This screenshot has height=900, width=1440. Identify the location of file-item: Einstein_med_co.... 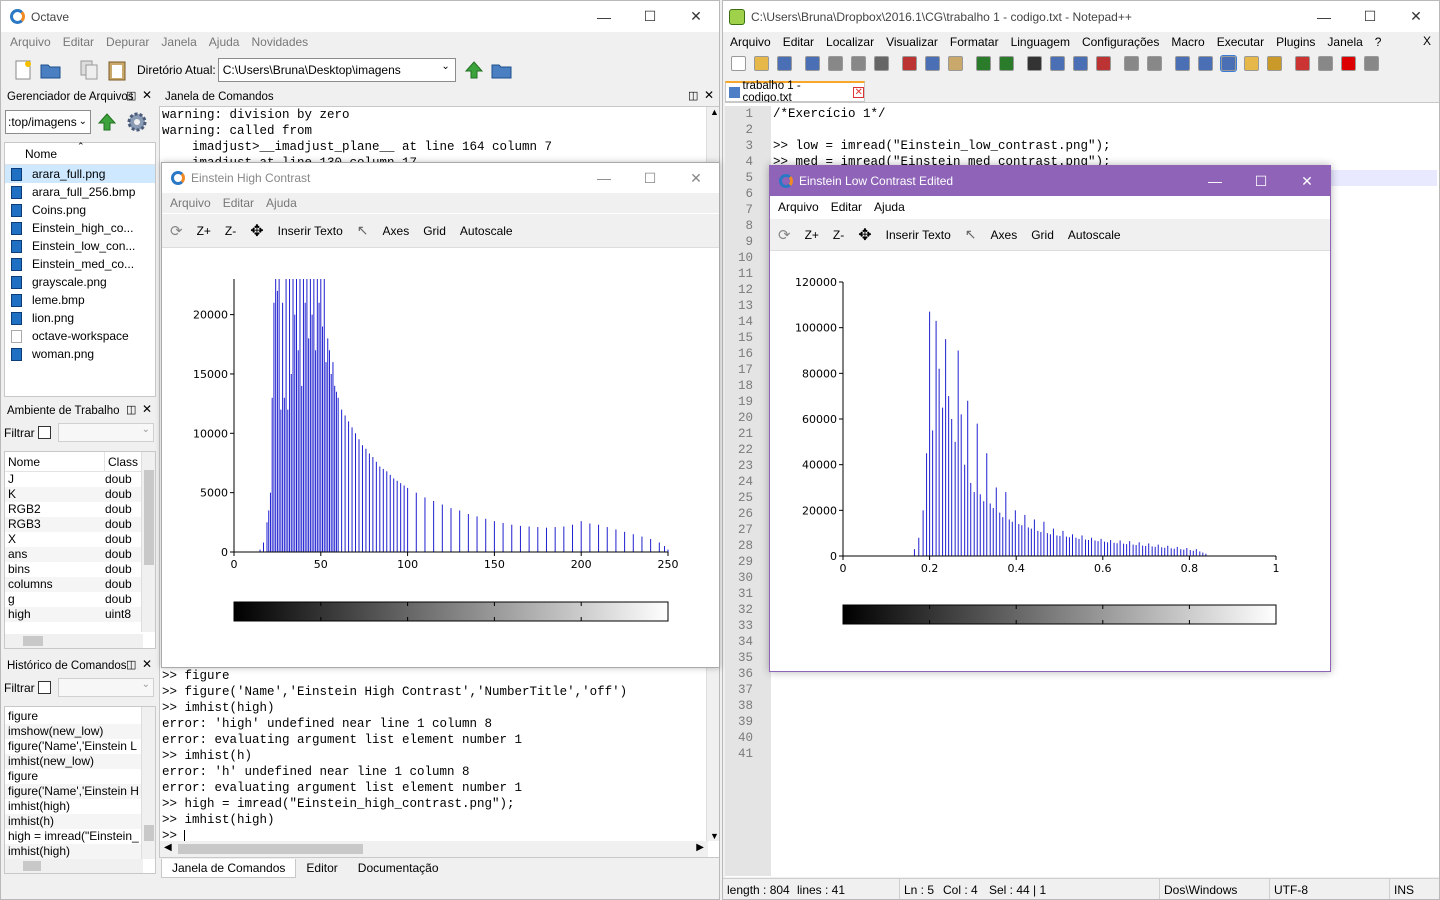
(80, 264).